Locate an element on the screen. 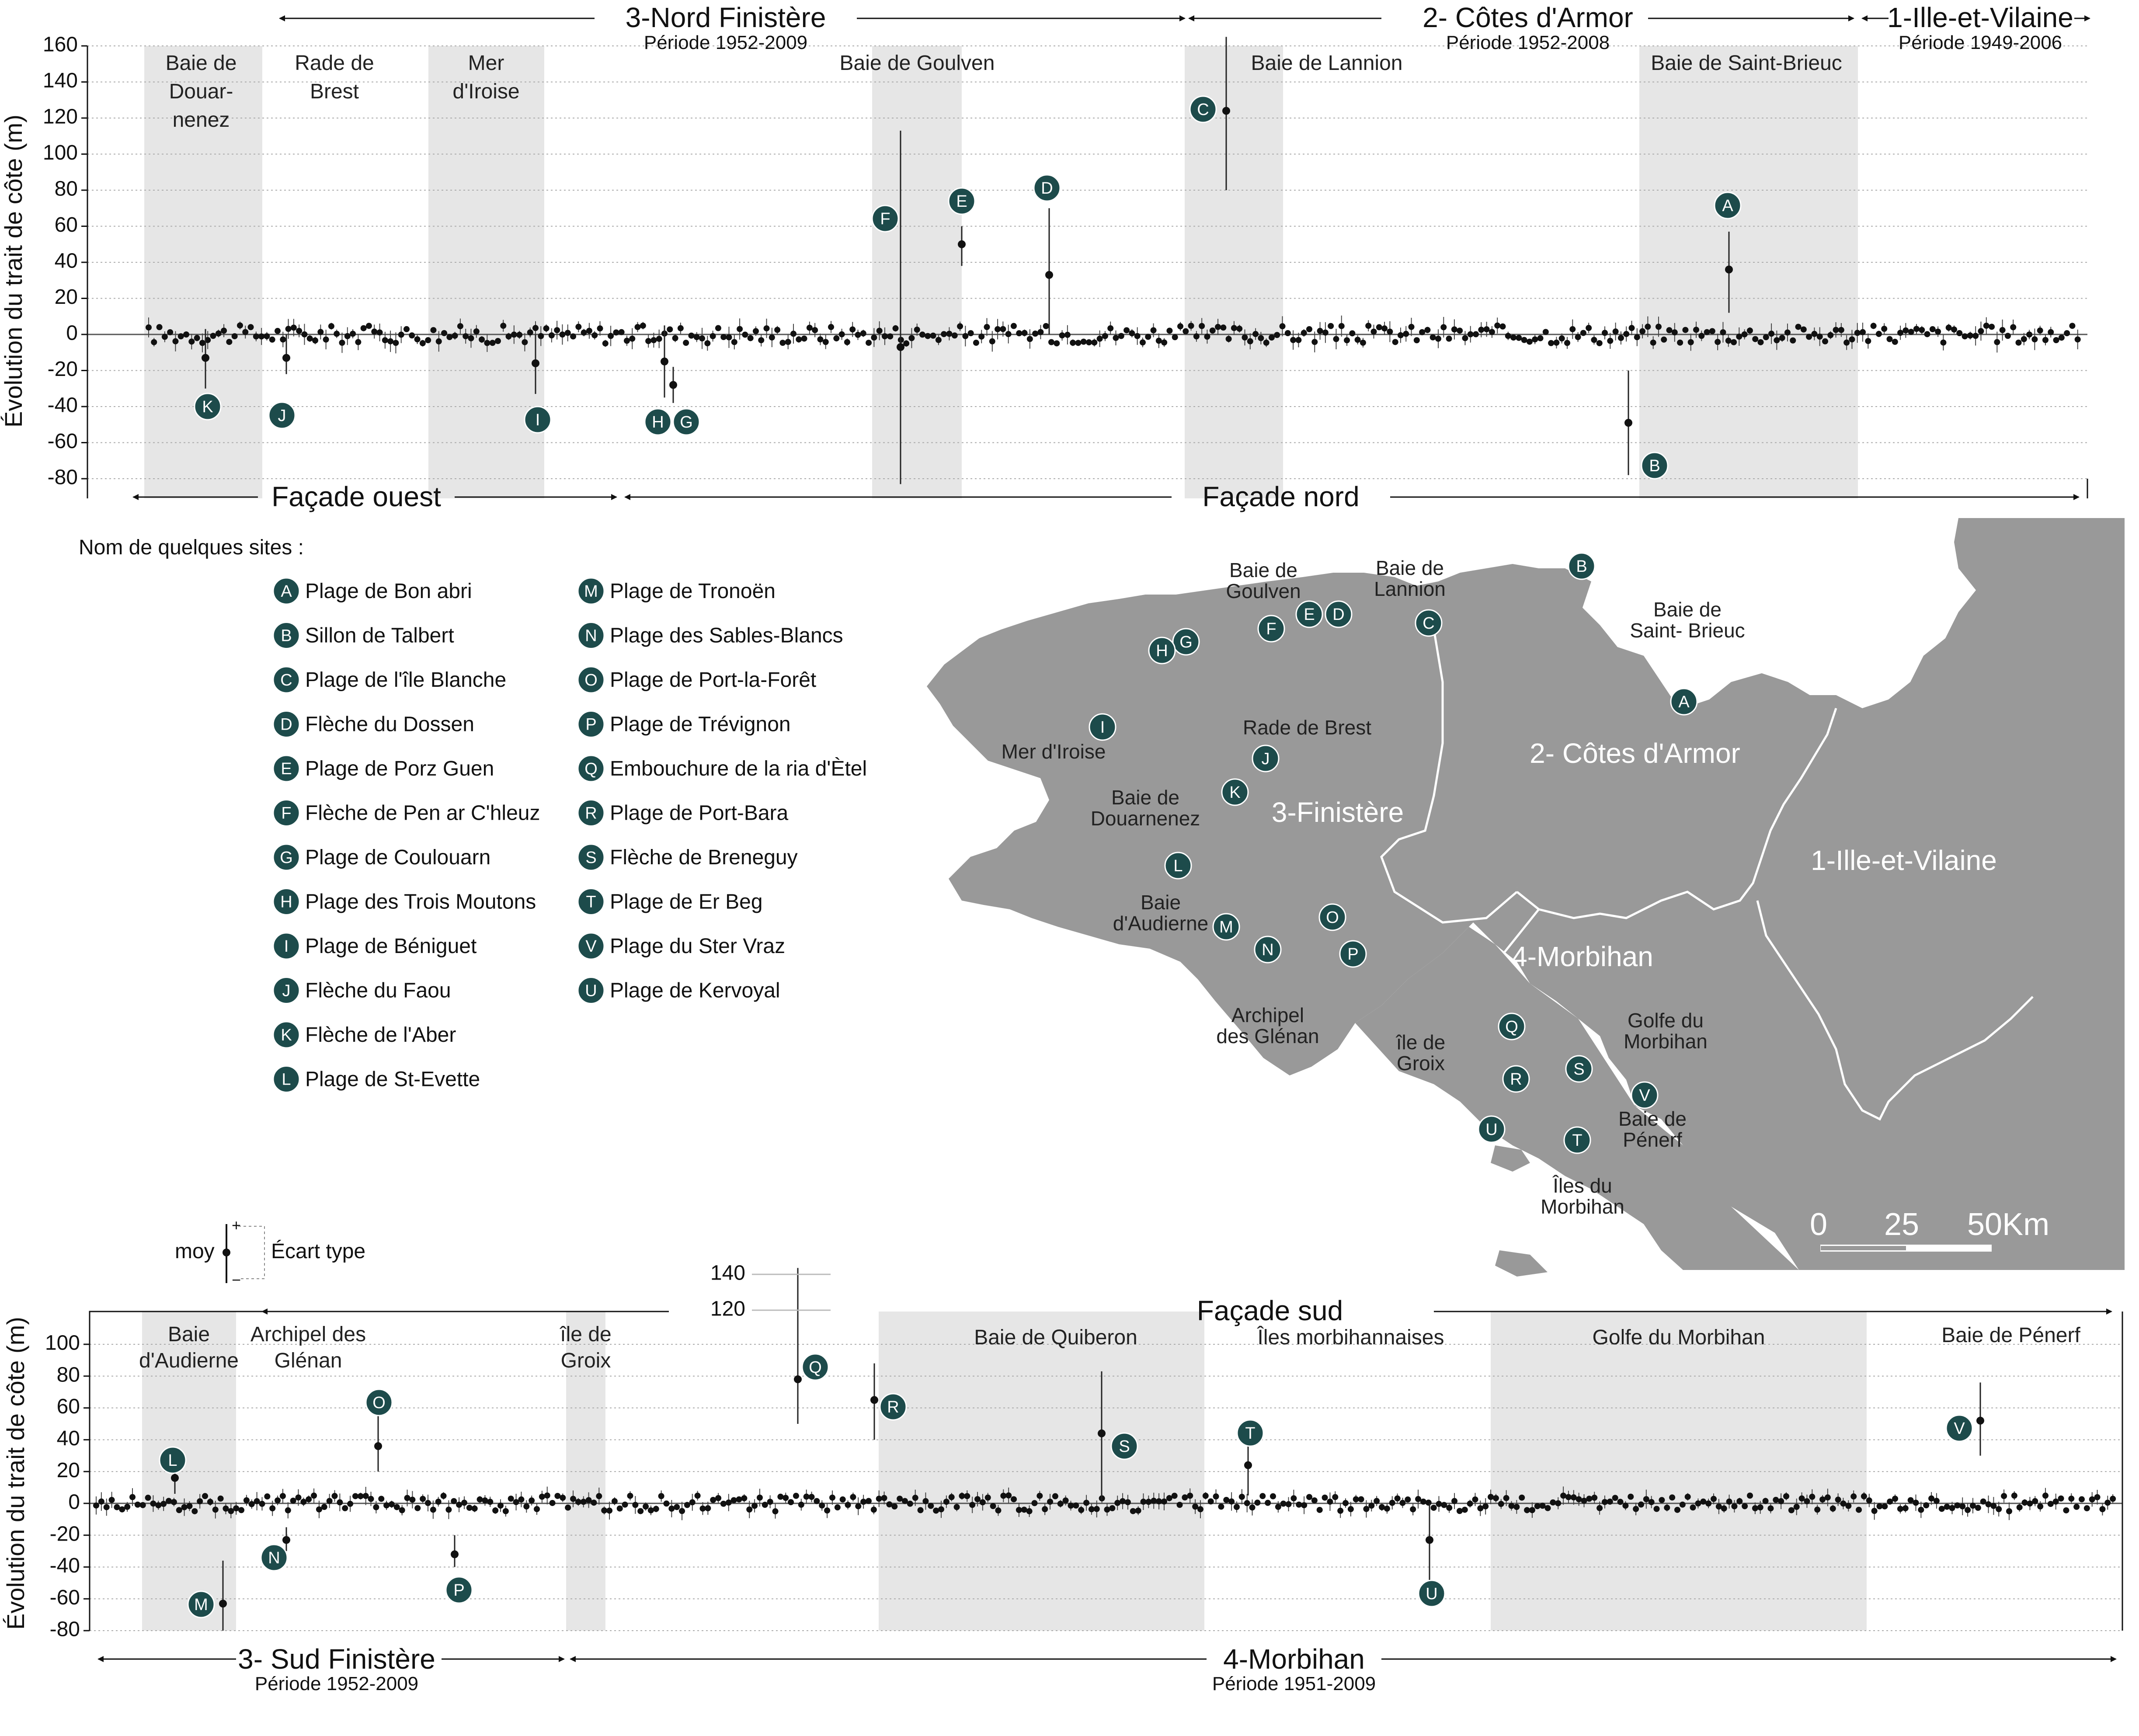 This screenshot has width=2139, height=1736. site-badge-letter: O is located at coordinates (591, 680).